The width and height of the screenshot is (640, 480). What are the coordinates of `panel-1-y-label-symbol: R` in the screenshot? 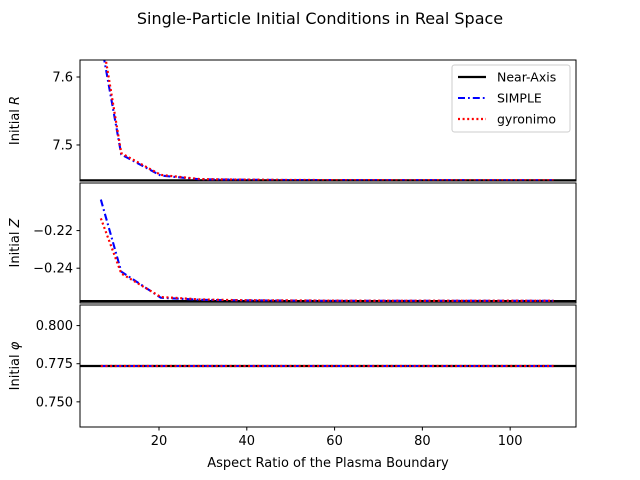 It's located at (15, 100).